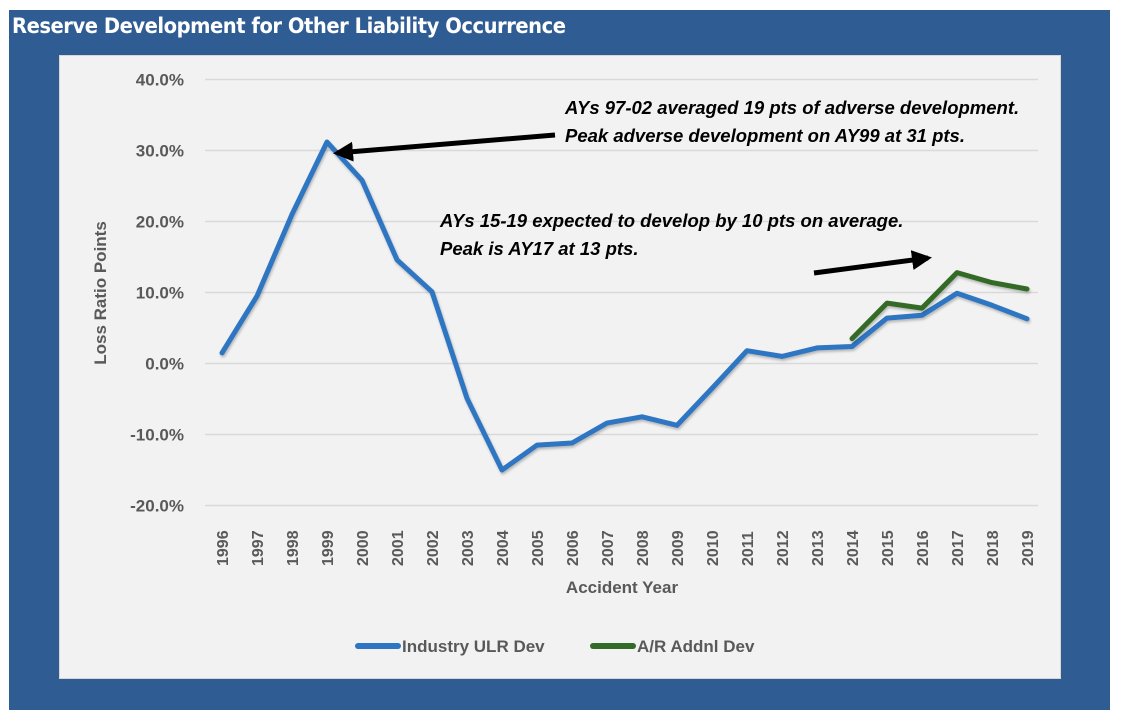 The height and width of the screenshot is (726, 1123). Describe the element at coordinates (293, 548) in the screenshot. I see `x-tick-label: 1998` at that location.